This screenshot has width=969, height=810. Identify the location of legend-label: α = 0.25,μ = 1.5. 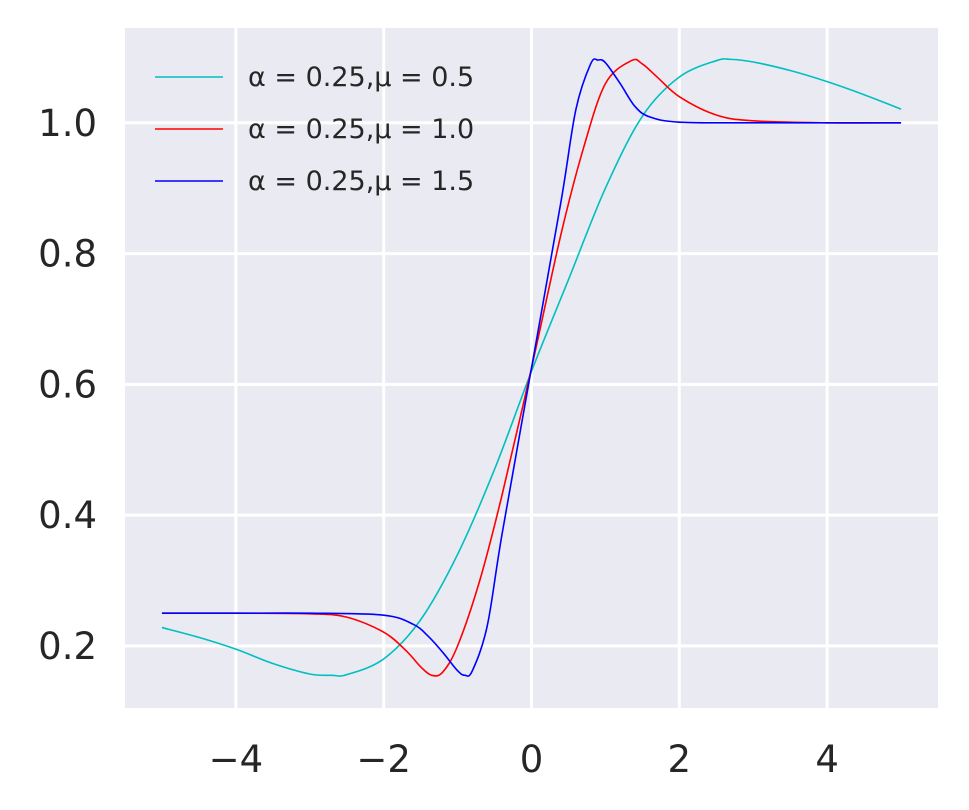
(361, 181).